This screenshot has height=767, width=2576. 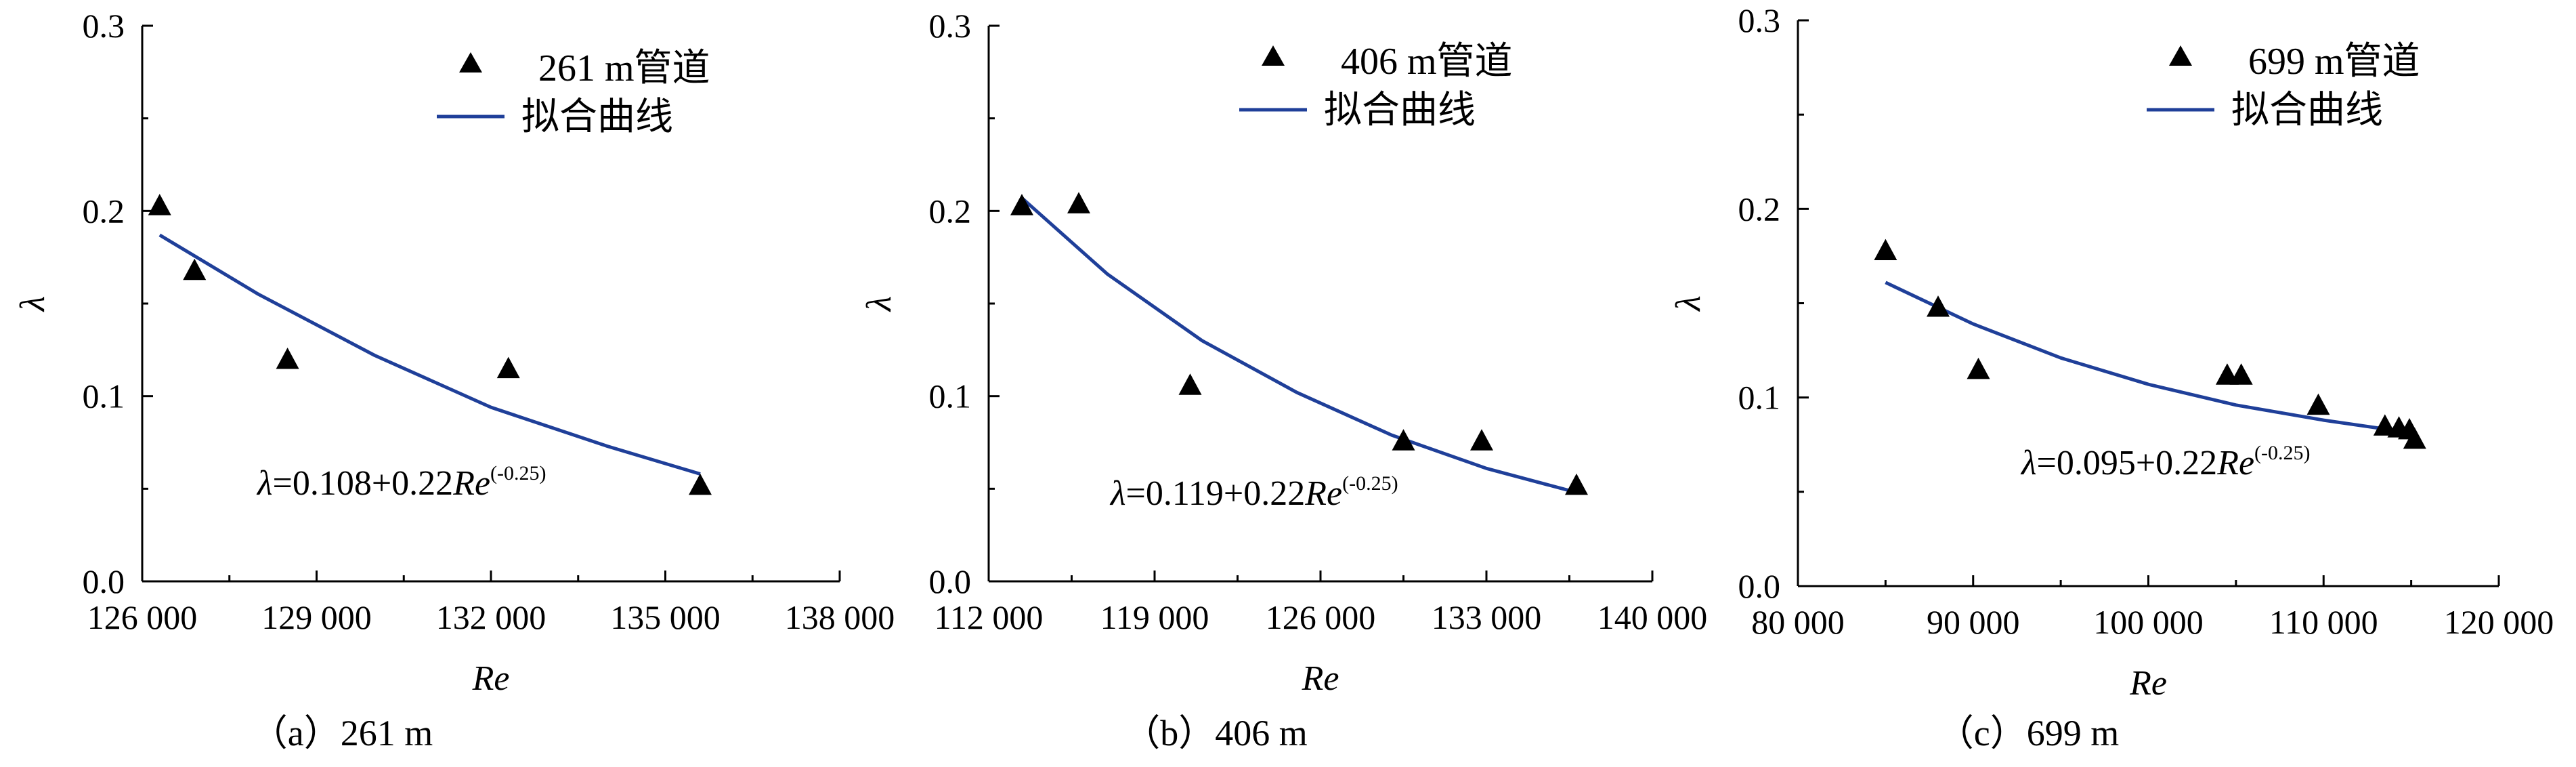 What do you see at coordinates (1652, 617) in the screenshot?
I see `x-tick-label: 140 000` at bounding box center [1652, 617].